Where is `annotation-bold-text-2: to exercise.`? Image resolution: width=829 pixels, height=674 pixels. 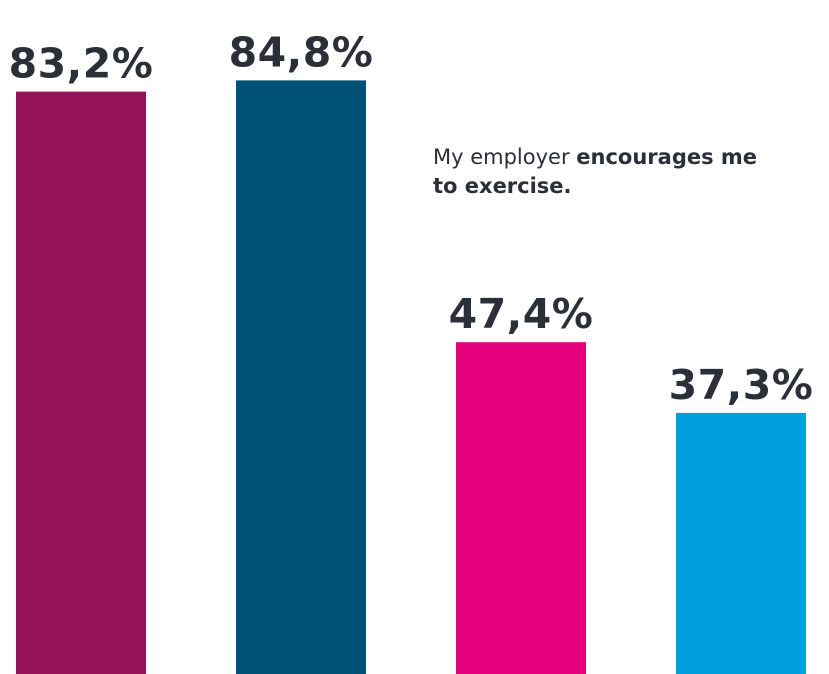 annotation-bold-text-2: to exercise. is located at coordinates (502, 186).